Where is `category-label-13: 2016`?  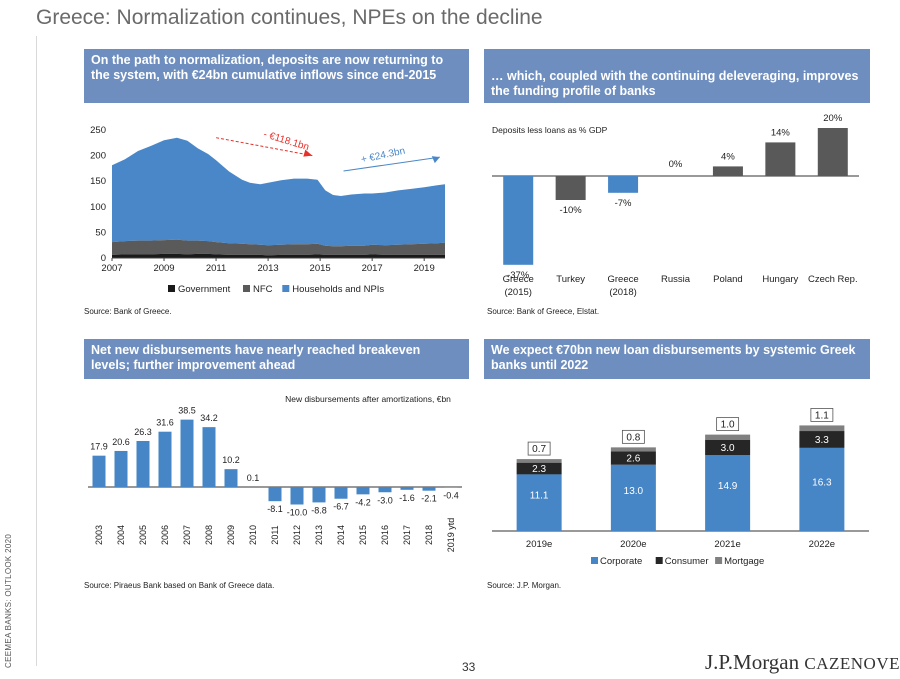
category-label-13: 2016 is located at coordinates (385, 535).